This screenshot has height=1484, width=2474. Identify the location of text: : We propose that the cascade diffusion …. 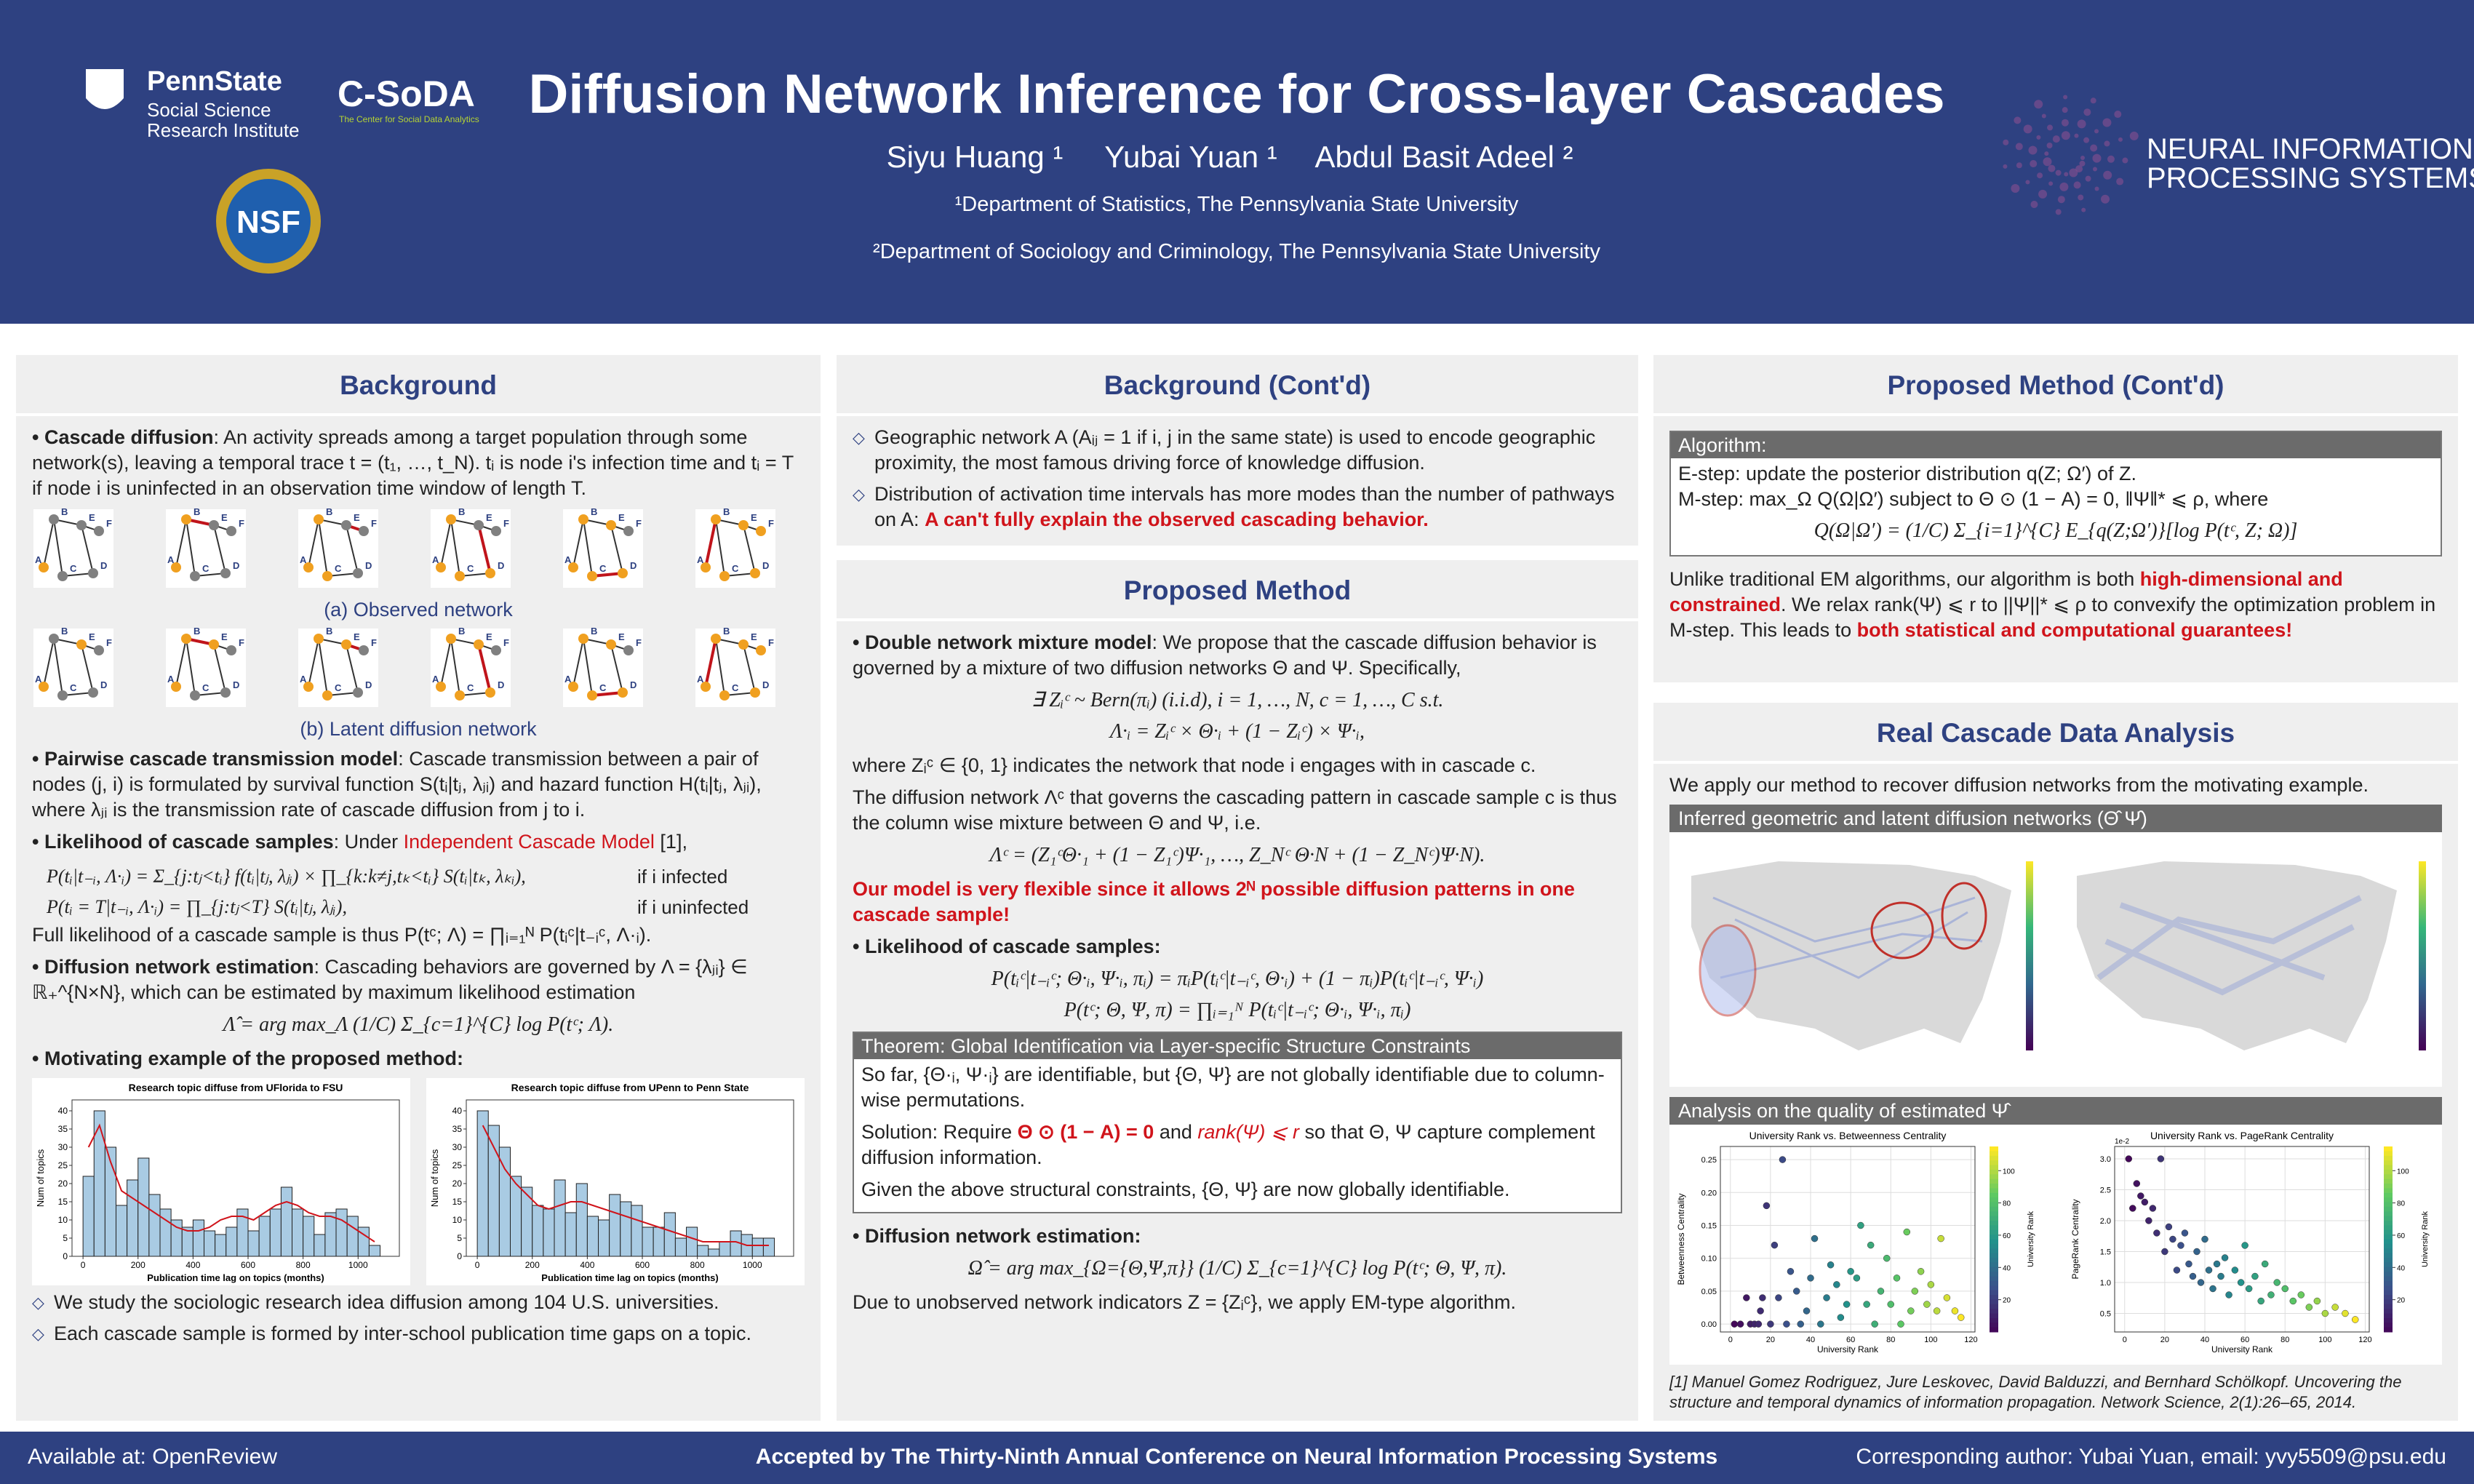
(1225, 655).